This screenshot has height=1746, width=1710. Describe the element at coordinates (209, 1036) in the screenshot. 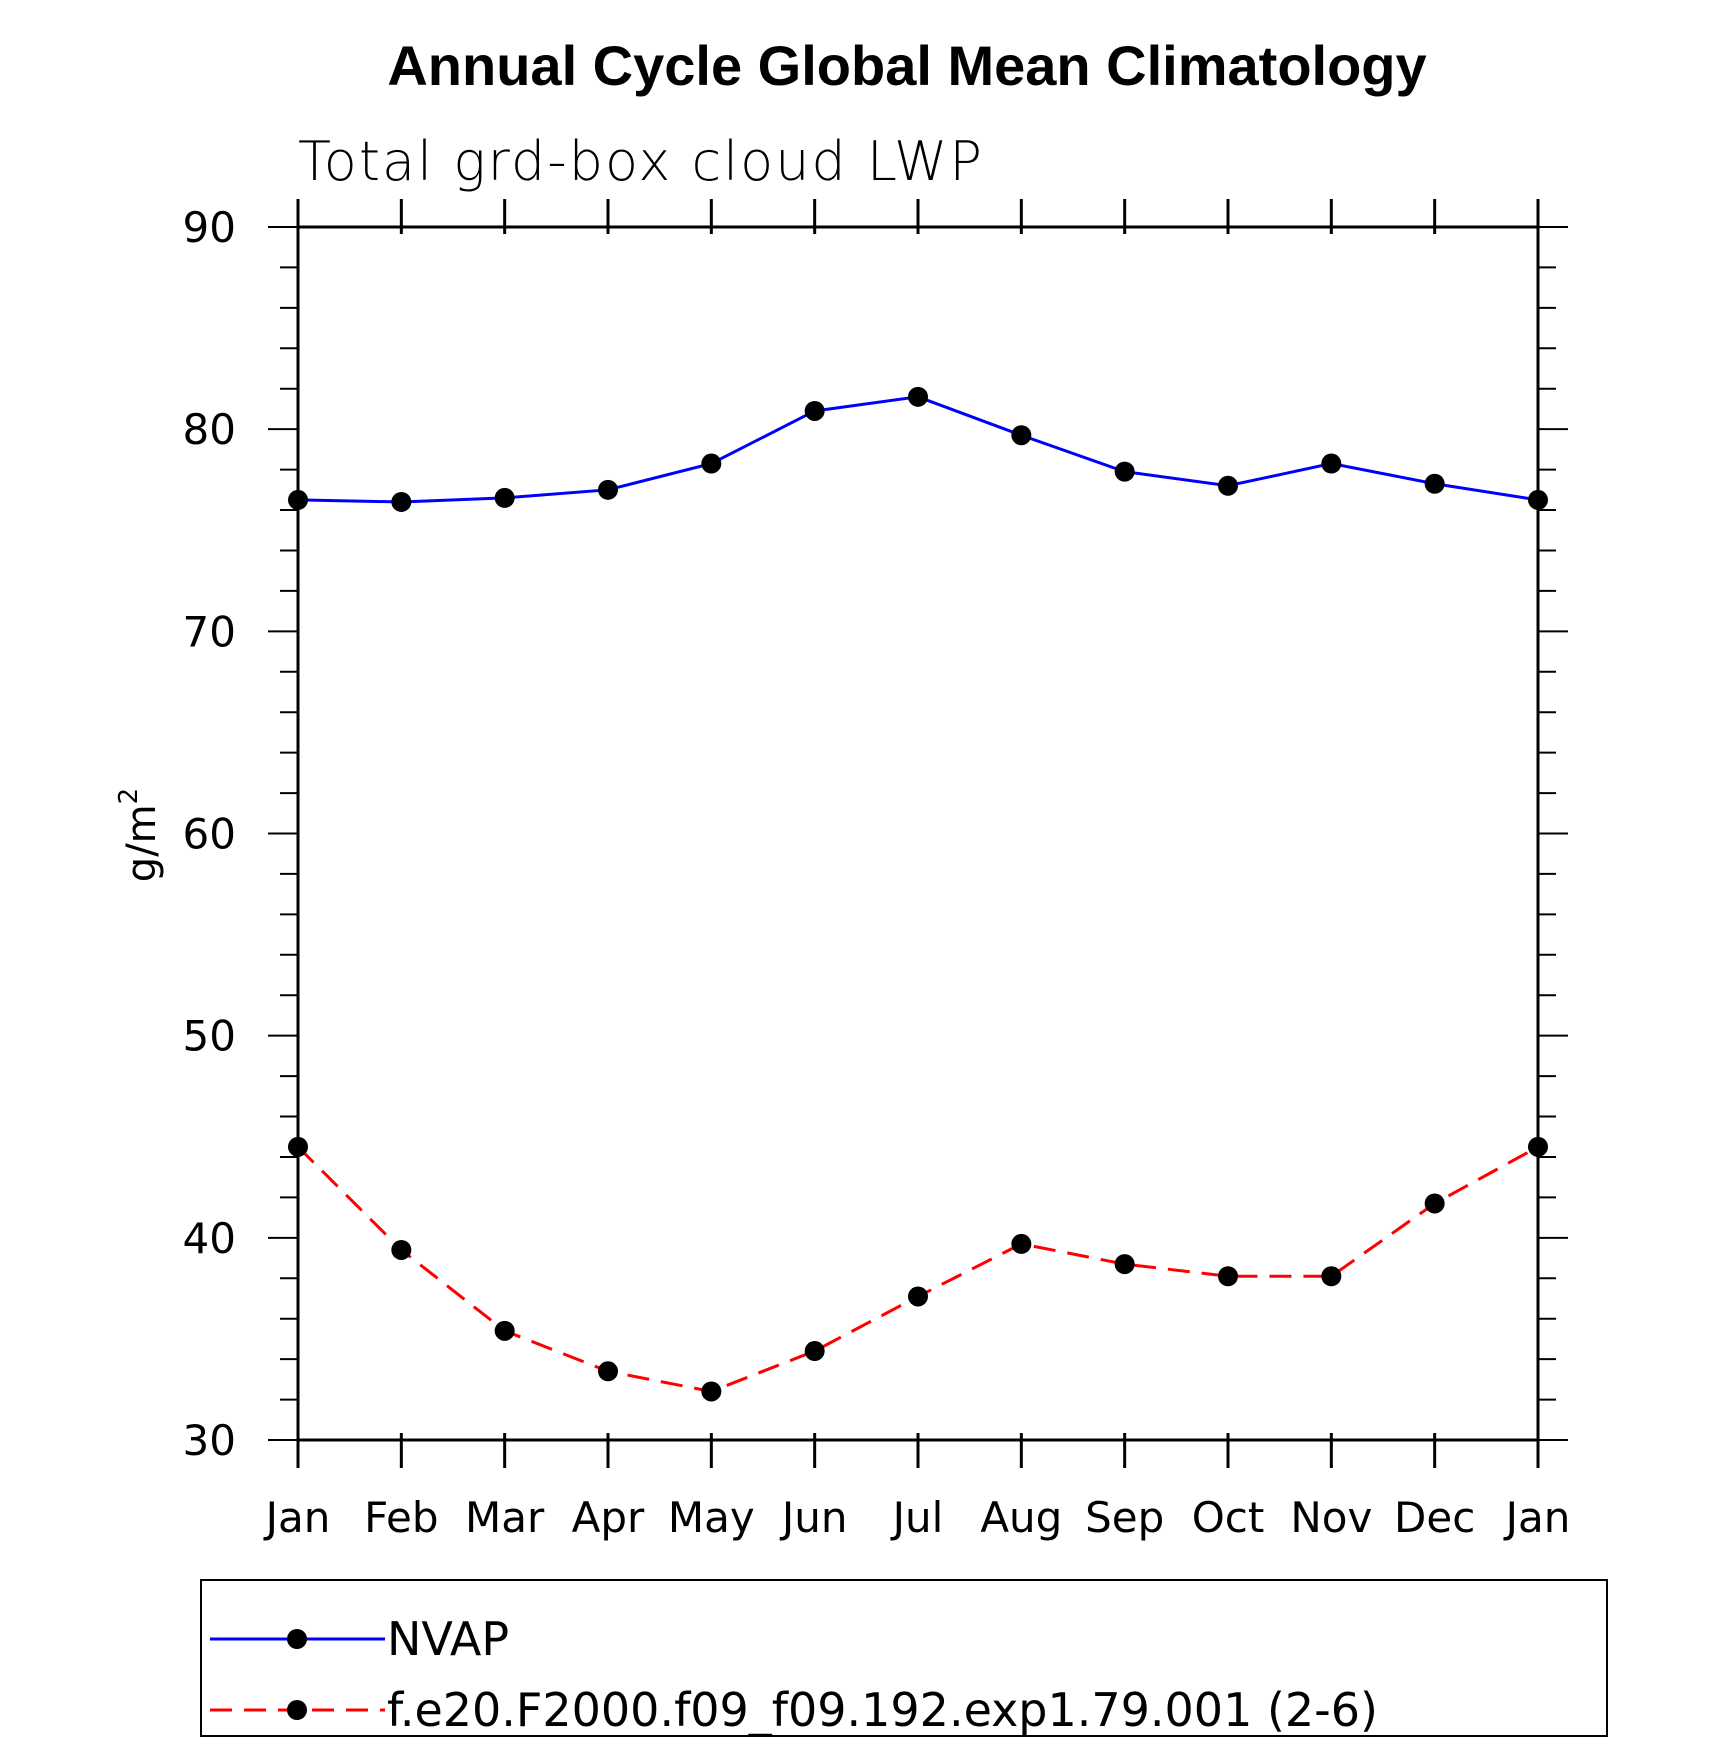

I see `y-tick-label: 50` at that location.